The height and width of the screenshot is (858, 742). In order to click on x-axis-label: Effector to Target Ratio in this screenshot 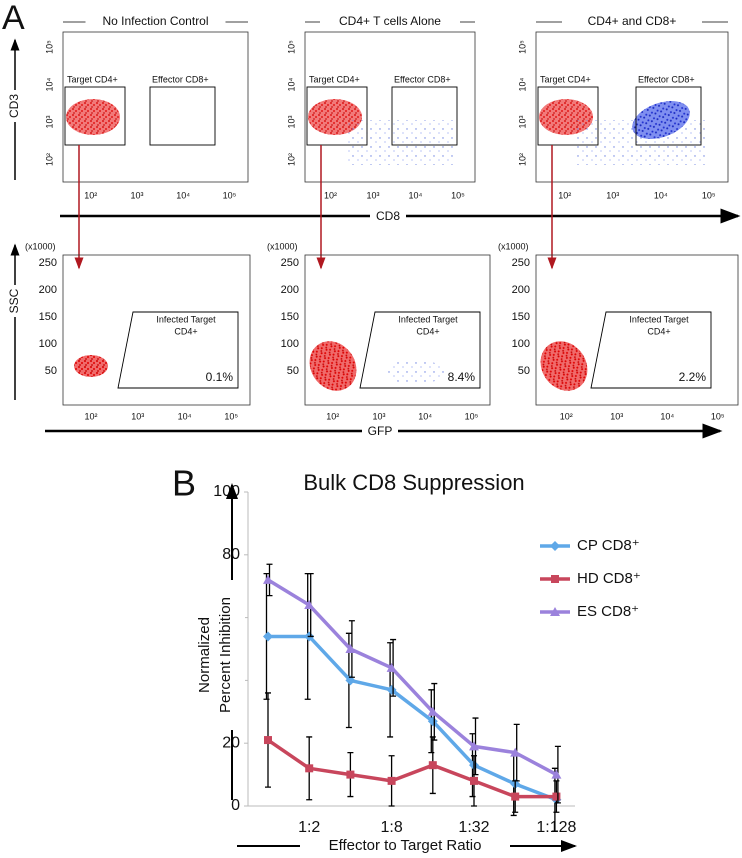, I will do `click(405, 845)`.